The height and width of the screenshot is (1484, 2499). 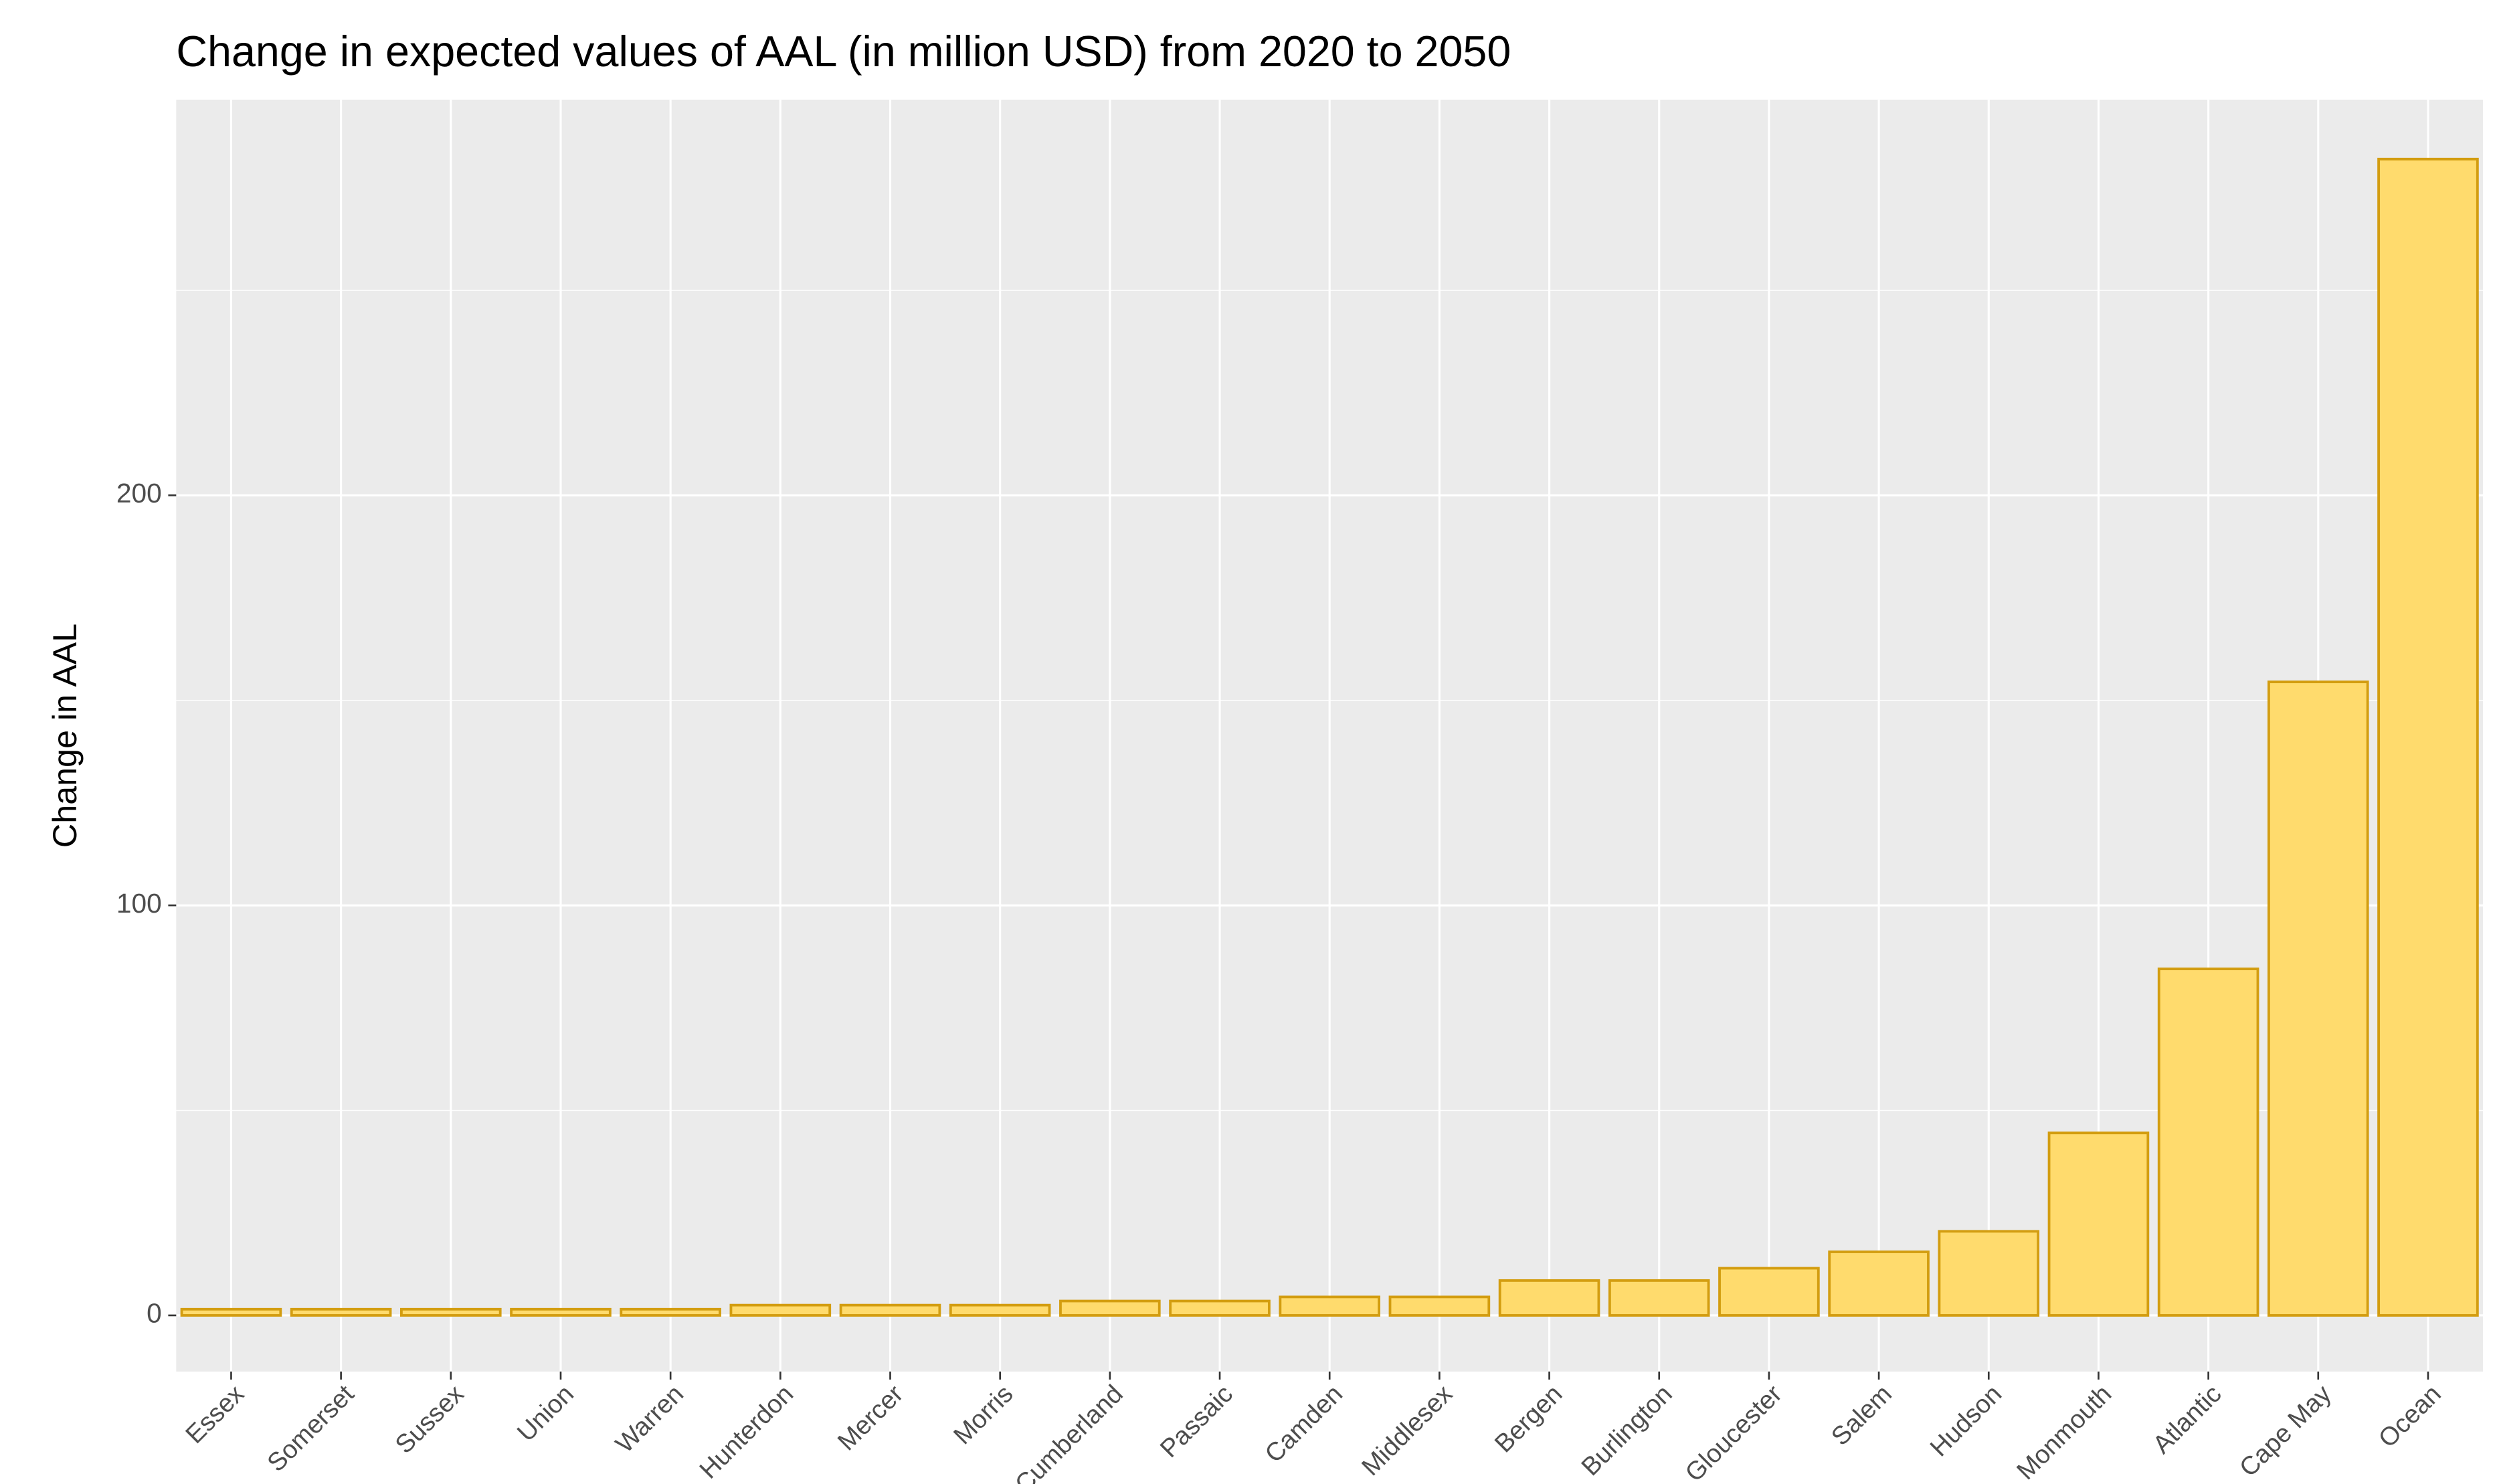 I want to click on y-tick-label: 100, so click(x=139, y=903).